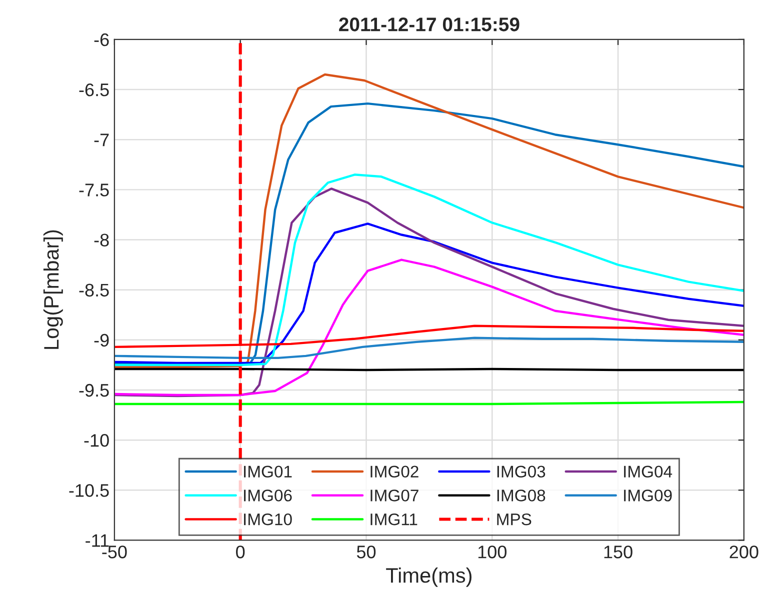 The width and height of the screenshot is (763, 607). Describe the element at coordinates (394, 496) in the screenshot. I see `legend-label: IMG07` at that location.